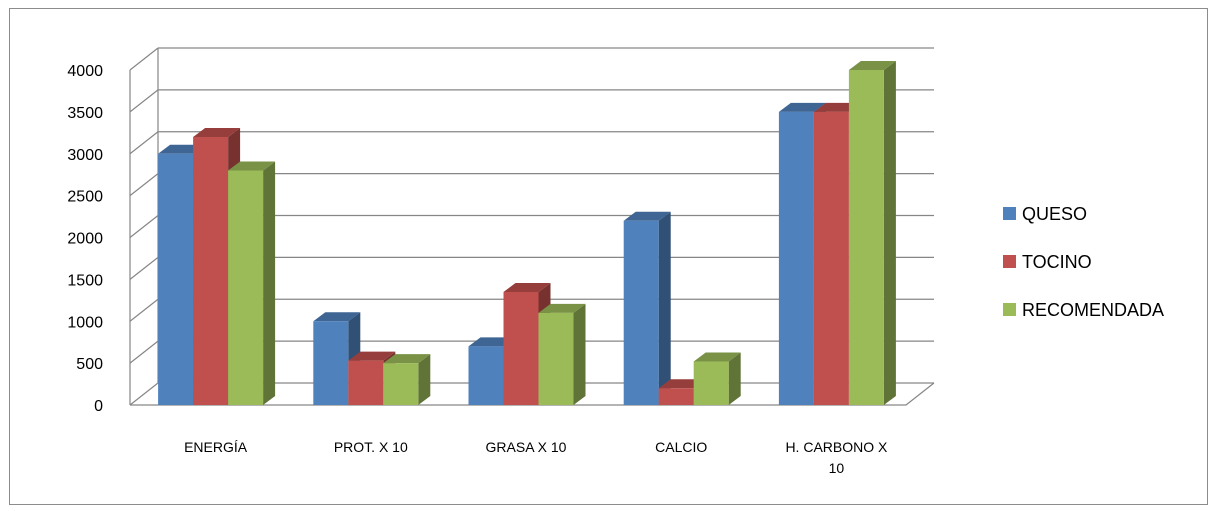  I want to click on x-tick-label: H. CARBONO X 10, so click(836, 457).